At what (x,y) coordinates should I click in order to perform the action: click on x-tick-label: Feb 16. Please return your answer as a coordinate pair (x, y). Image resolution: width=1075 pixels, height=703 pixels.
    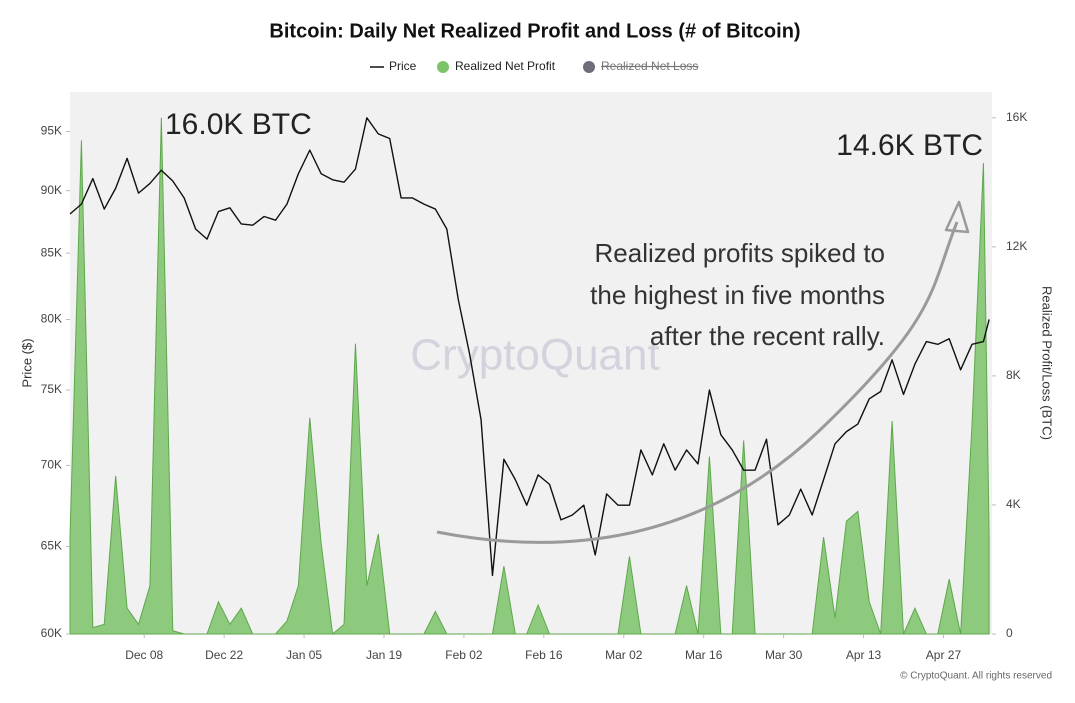
    Looking at the image, I should click on (544, 655).